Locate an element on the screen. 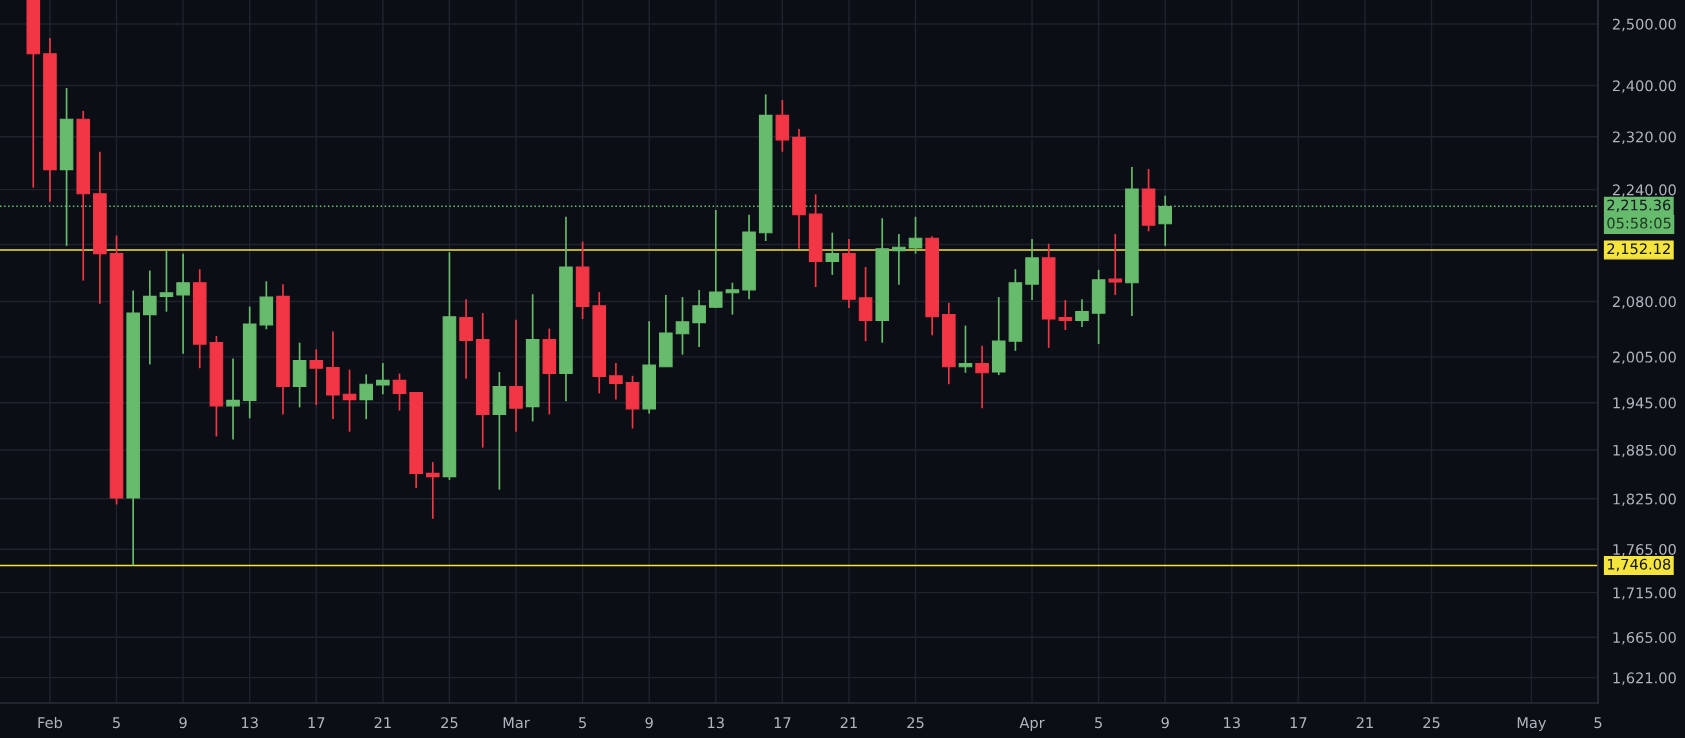 This screenshot has width=1685, height=738. y-tick-label: 2,080.00 is located at coordinates (1644, 302).